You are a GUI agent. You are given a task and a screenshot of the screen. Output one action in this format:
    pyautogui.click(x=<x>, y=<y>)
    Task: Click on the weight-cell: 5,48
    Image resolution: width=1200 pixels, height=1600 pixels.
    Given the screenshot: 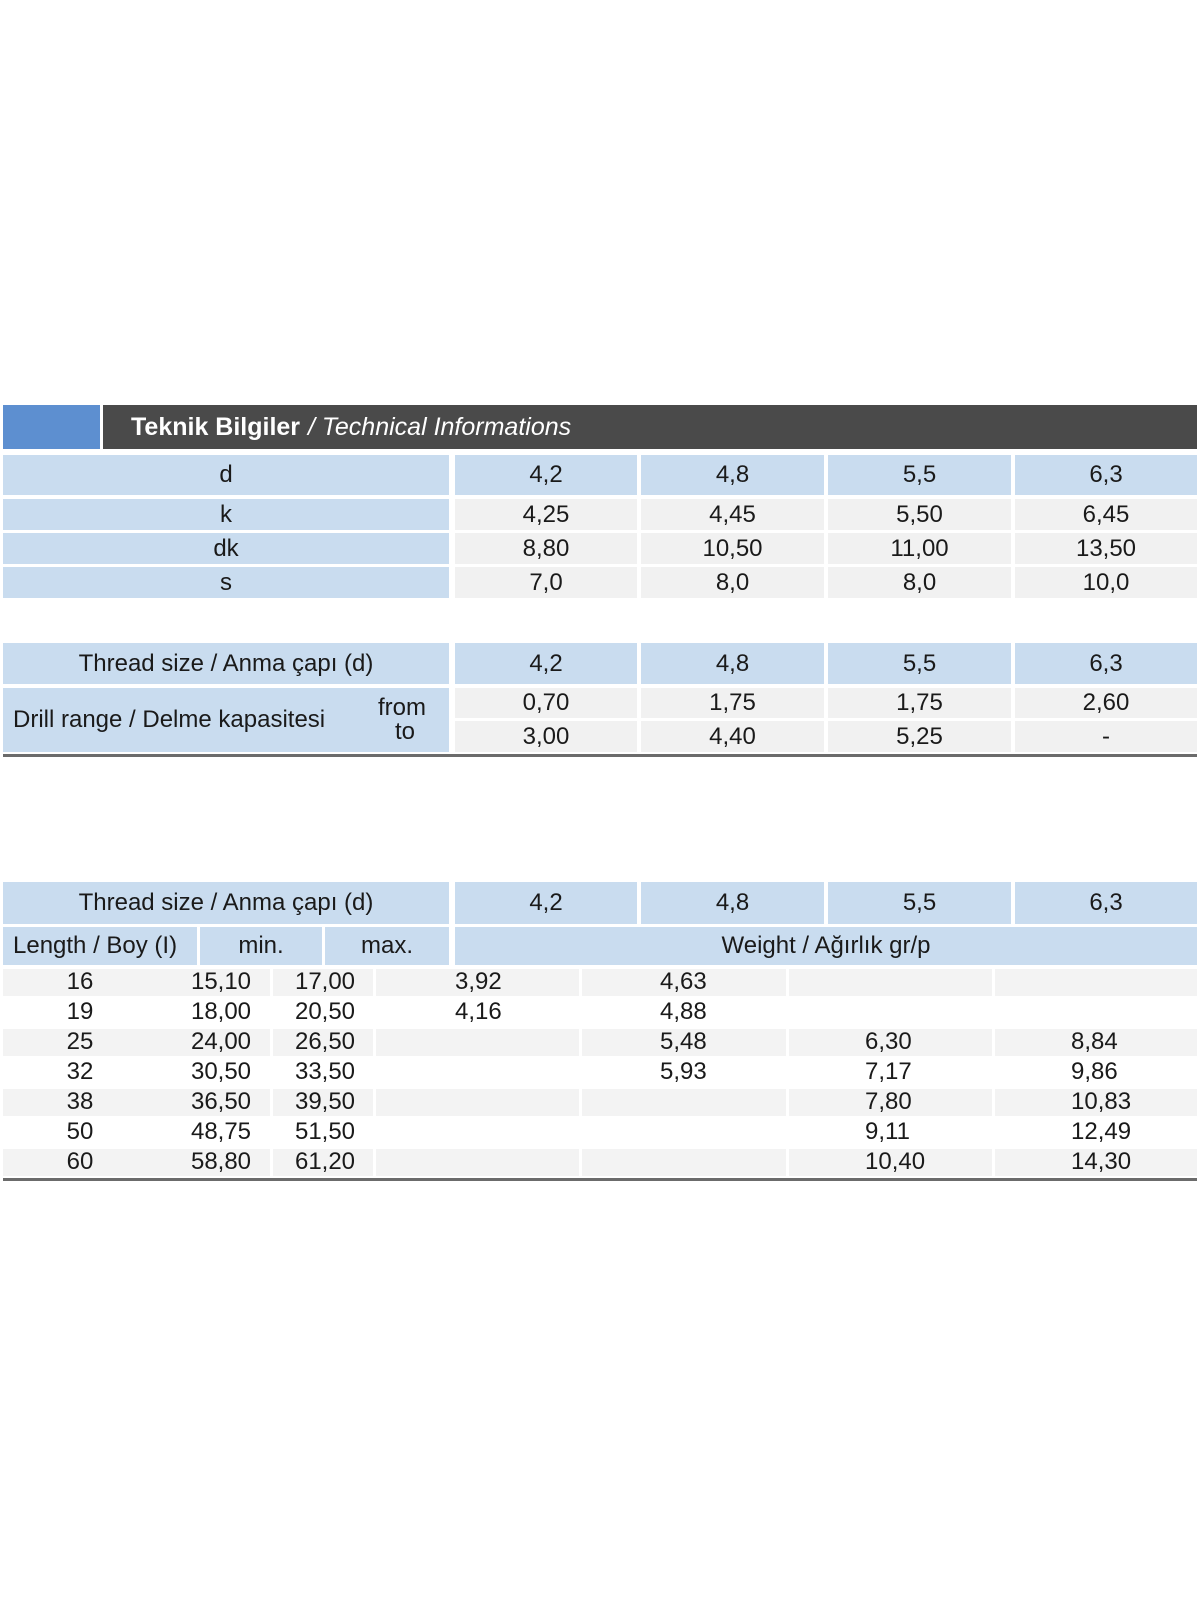 What is the action you would take?
    pyautogui.click(x=683, y=1041)
    